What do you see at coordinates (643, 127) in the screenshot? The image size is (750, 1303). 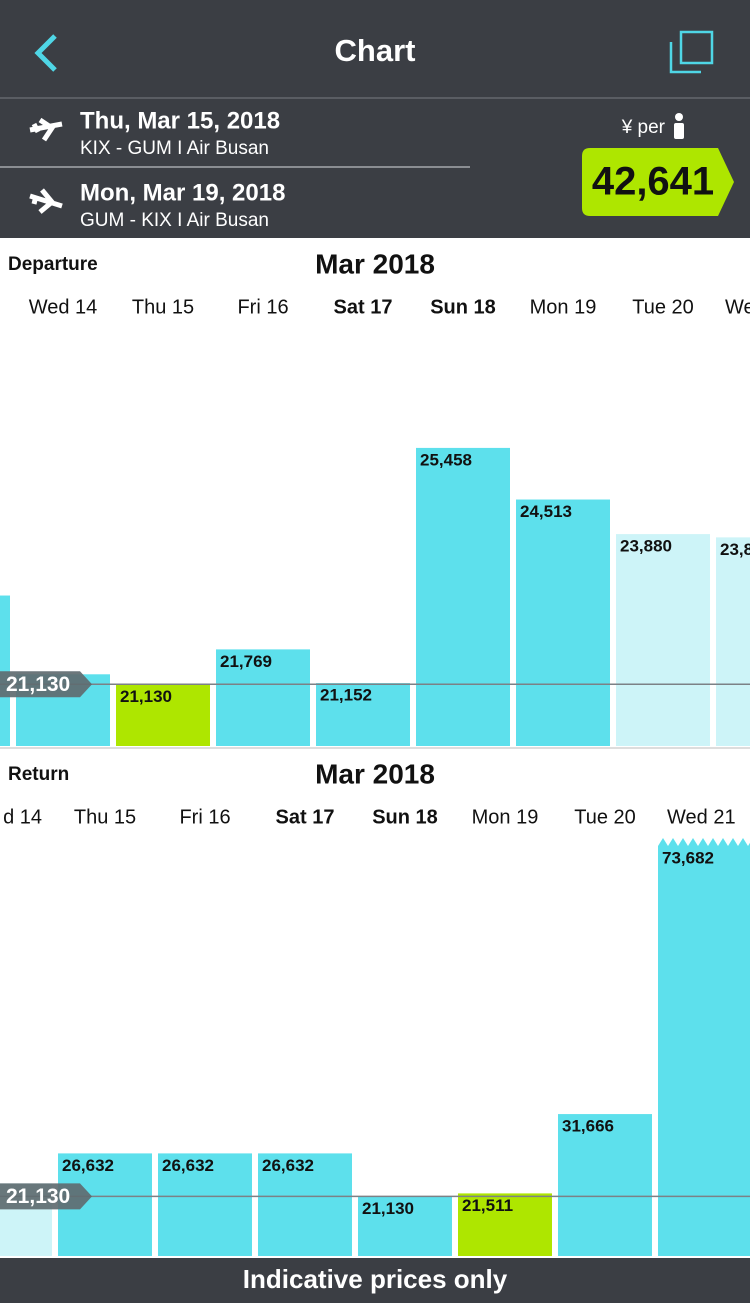 I see `price-unit: ¥ per` at bounding box center [643, 127].